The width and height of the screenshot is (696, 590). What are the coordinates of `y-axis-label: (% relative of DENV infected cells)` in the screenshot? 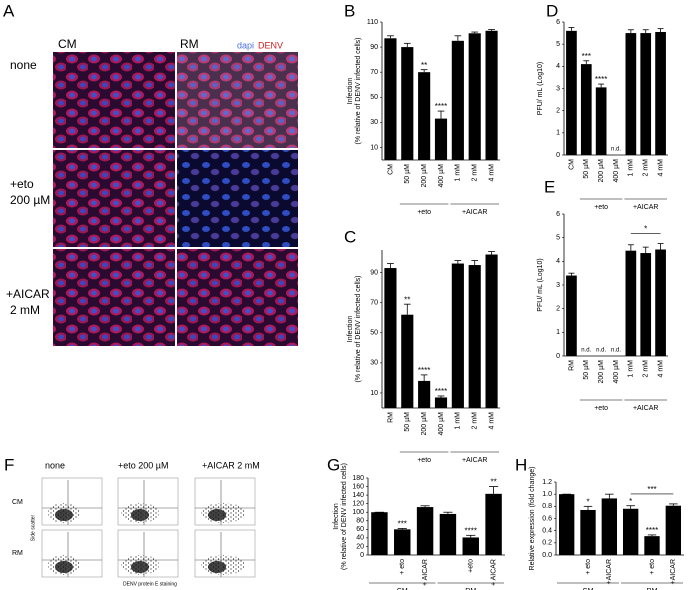 It's located at (358, 329).